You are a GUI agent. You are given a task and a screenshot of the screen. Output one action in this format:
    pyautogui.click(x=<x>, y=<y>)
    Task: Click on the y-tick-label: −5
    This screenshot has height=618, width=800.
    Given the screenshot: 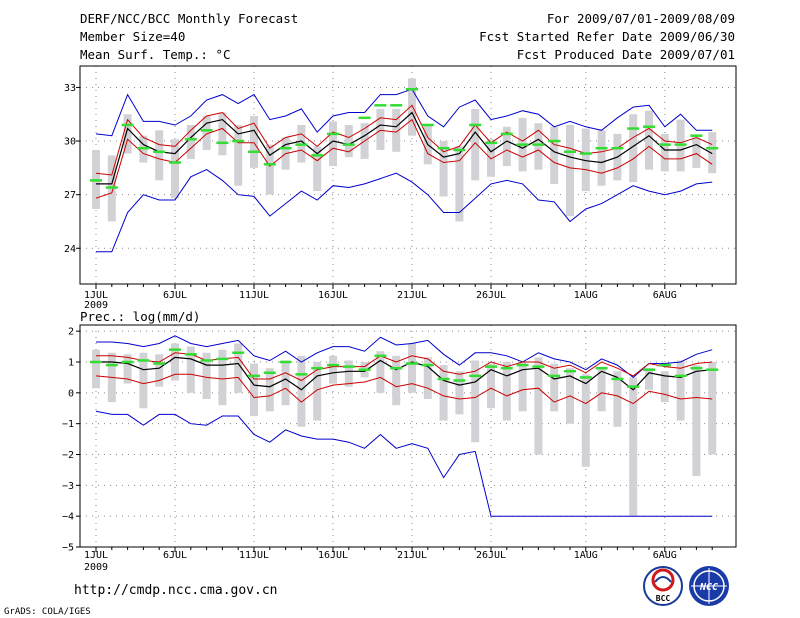 What is the action you would take?
    pyautogui.click(x=68, y=548)
    